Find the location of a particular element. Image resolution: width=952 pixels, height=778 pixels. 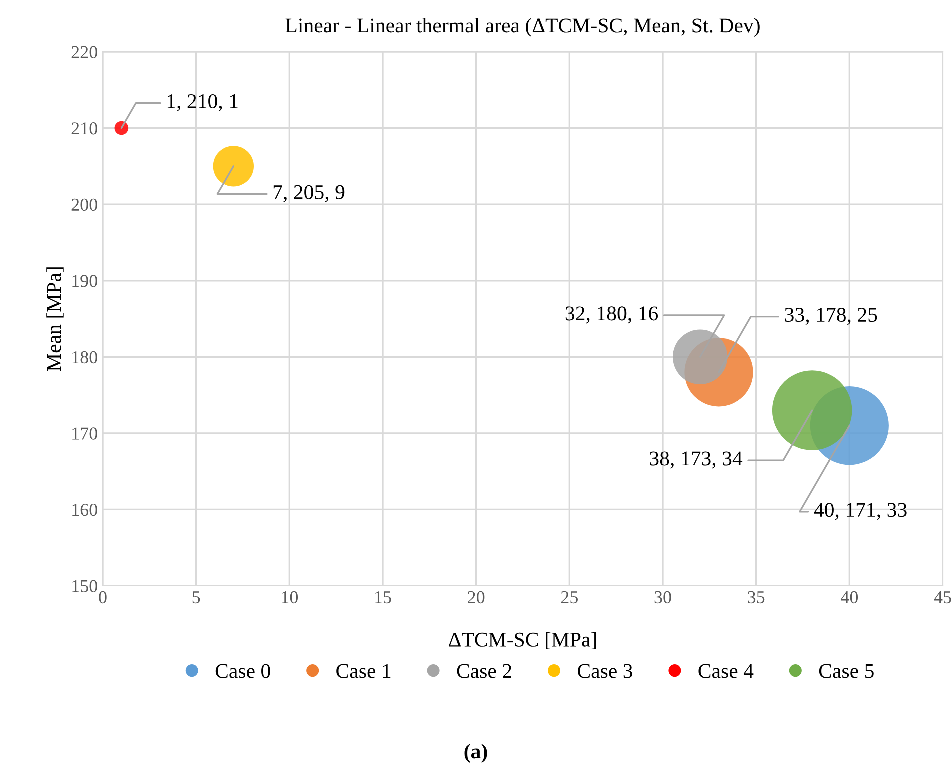

x-tick-label: 40 is located at coordinates (849, 597).